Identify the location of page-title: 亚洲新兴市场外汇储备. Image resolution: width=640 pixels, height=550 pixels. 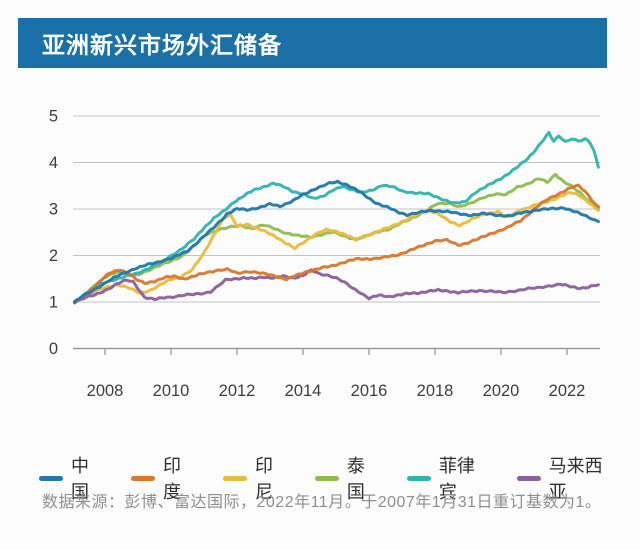
(162, 45).